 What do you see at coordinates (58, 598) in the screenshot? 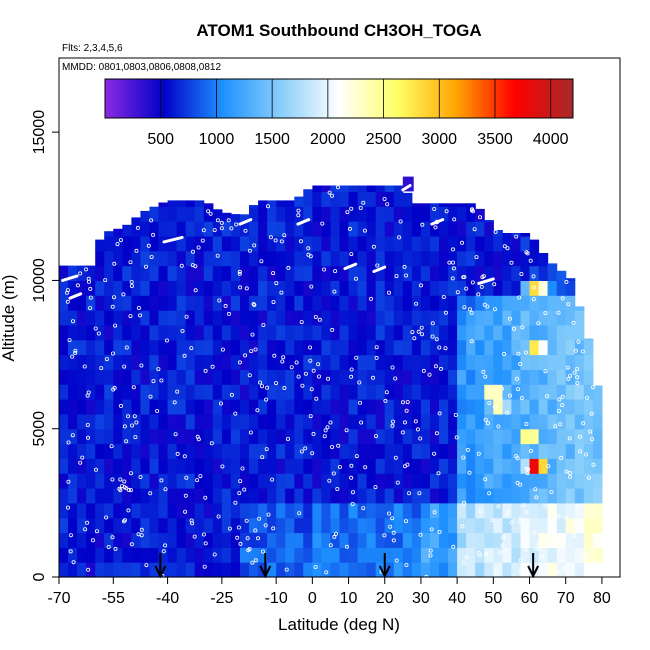
I see `x-tick-label: -70` at bounding box center [58, 598].